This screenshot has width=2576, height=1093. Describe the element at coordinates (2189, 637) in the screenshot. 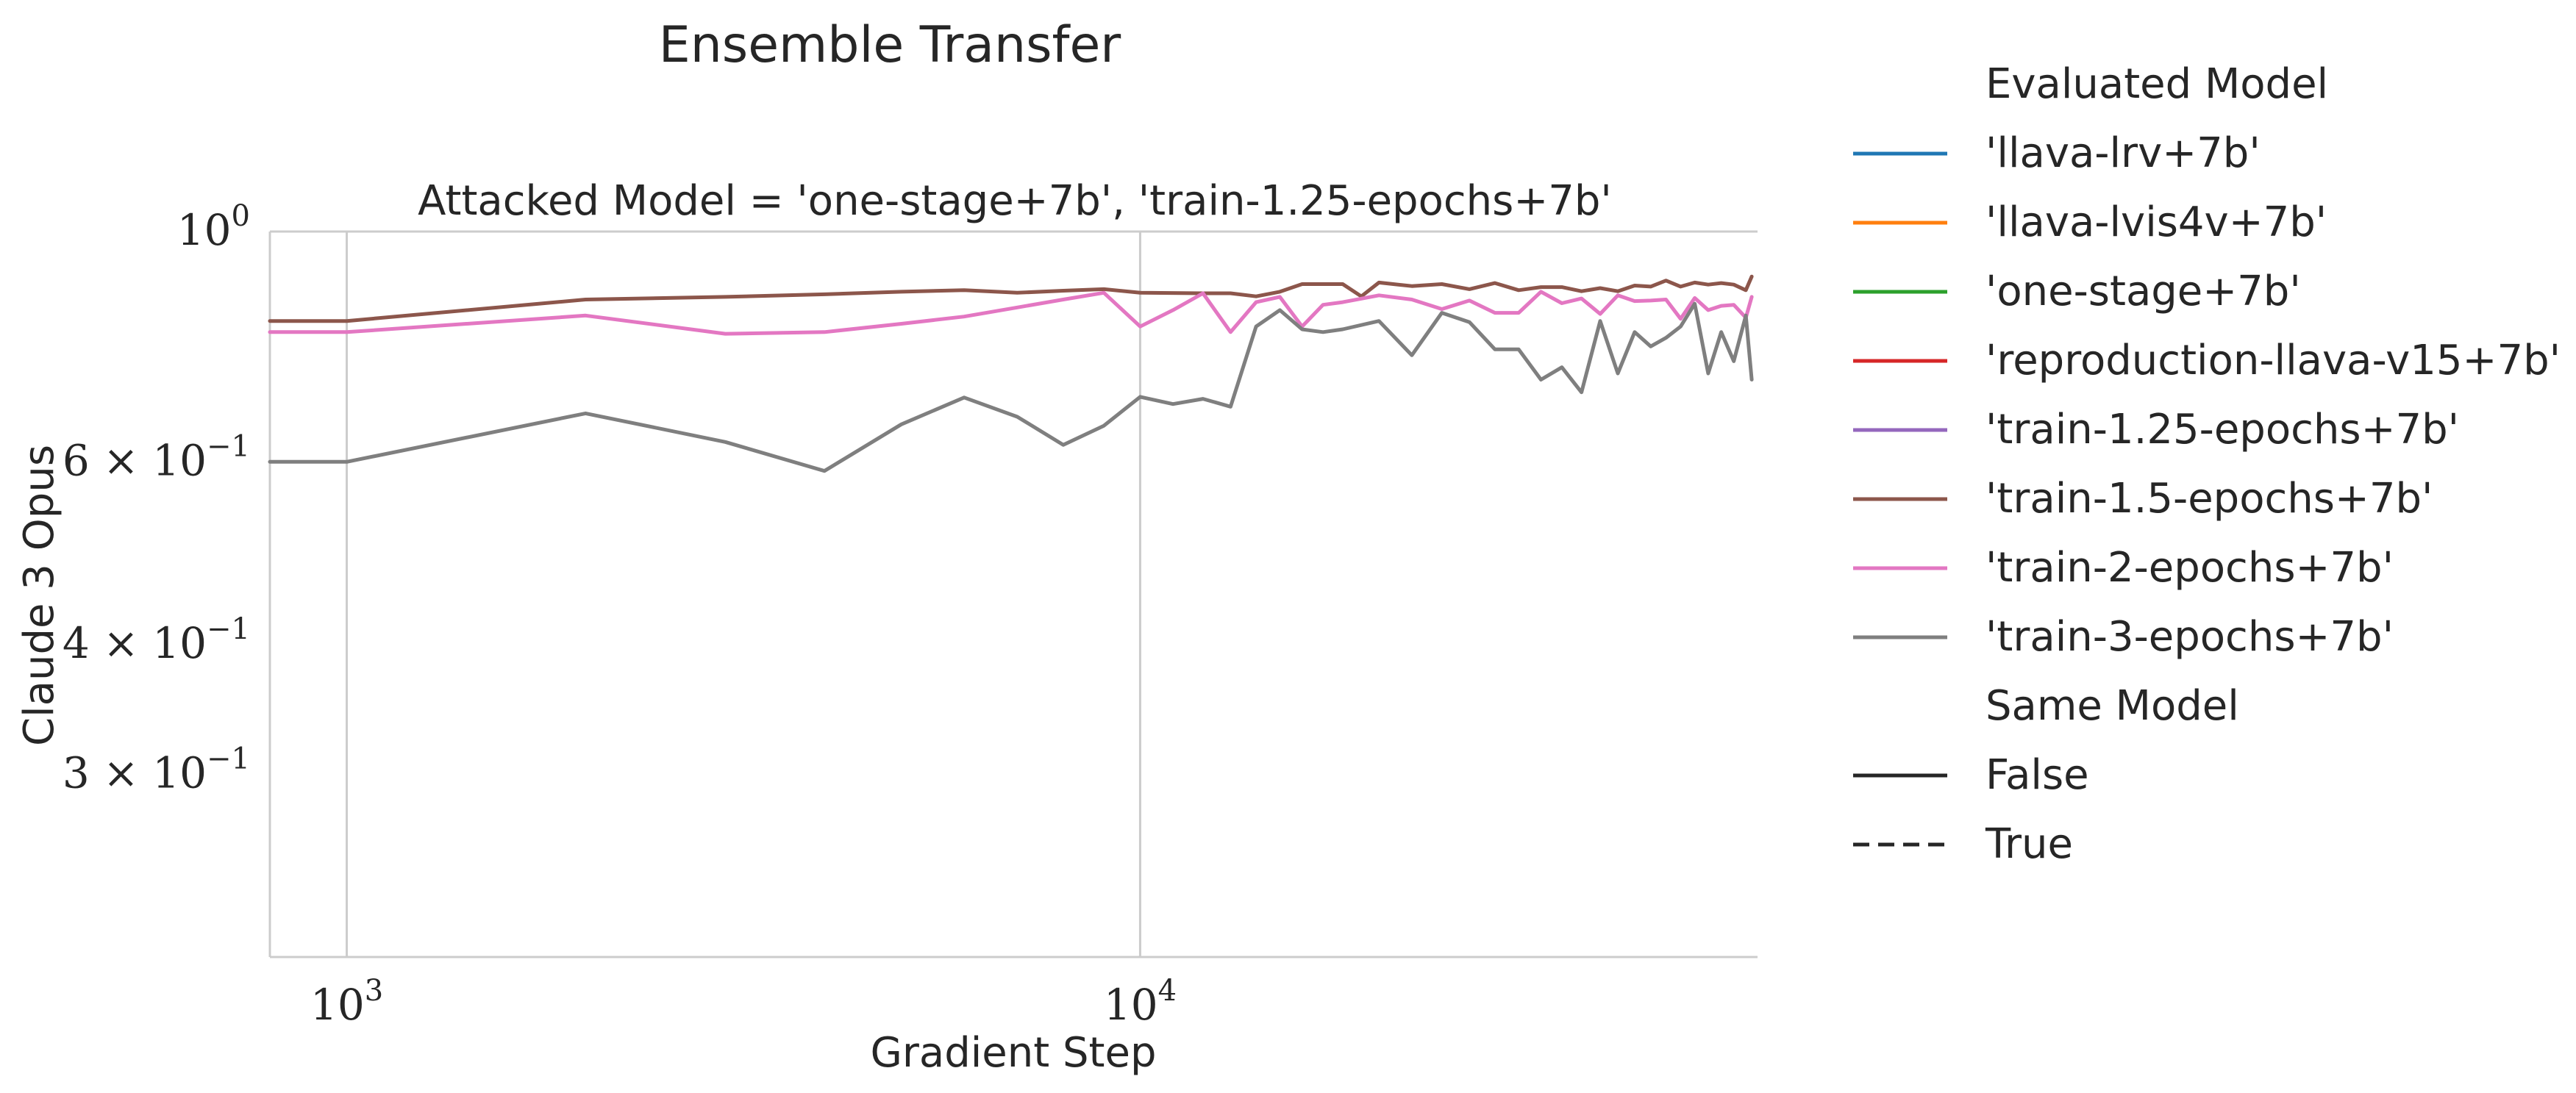

I see `legend-label: 'train-3-epochs+7b'` at that location.